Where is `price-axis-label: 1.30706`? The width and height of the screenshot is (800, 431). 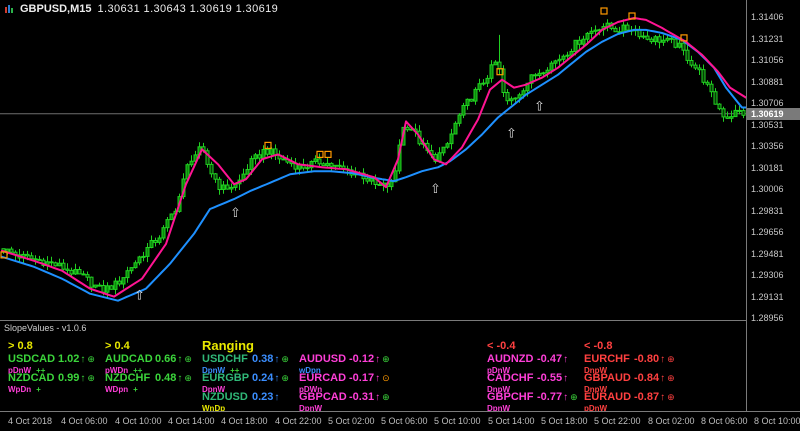 price-axis-label: 1.30706 is located at coordinates (767, 103).